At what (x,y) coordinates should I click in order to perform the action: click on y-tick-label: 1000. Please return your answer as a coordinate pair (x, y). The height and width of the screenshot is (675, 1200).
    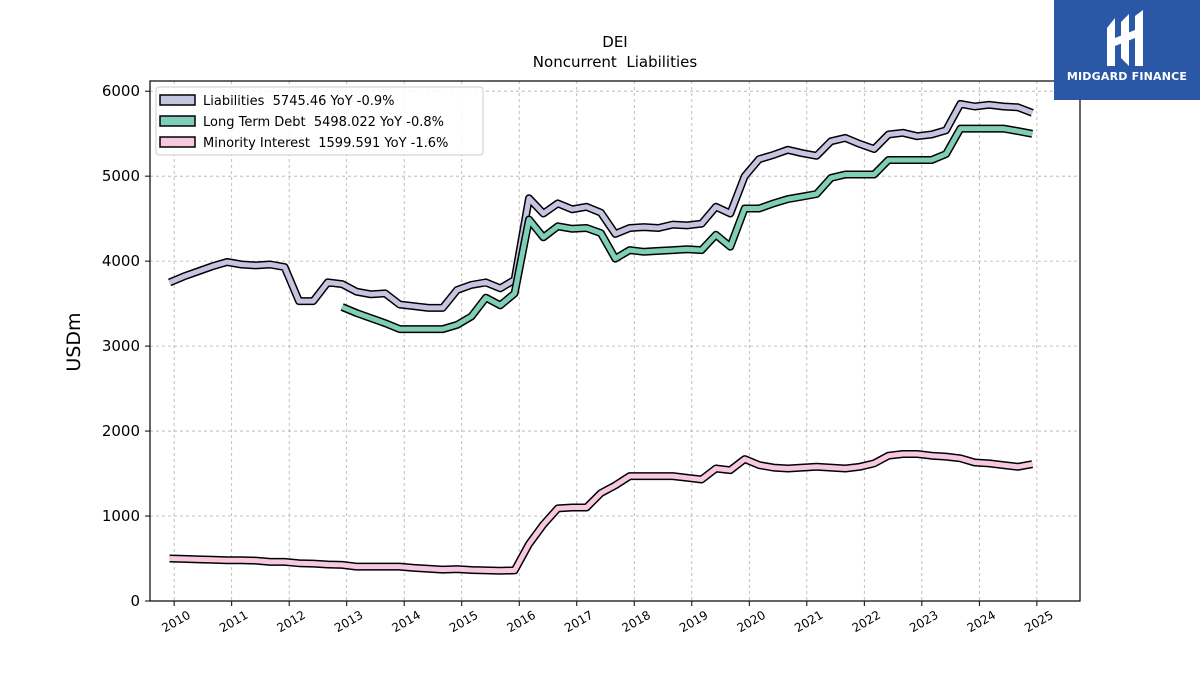
    Looking at the image, I should click on (121, 516).